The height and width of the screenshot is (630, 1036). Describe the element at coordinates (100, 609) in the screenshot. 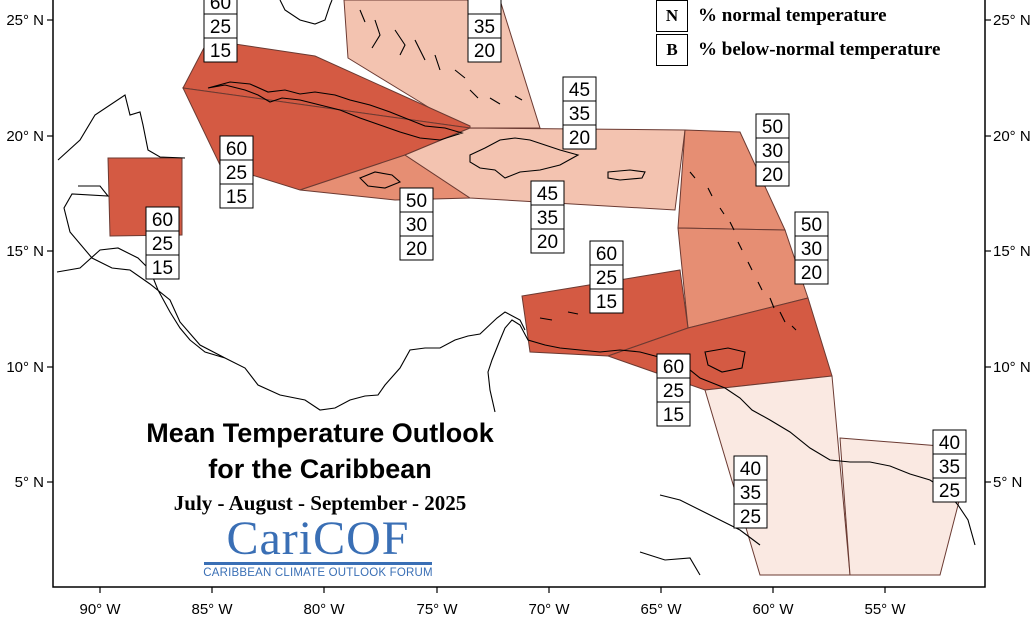

I see `lon-tick-label: 90° W` at that location.